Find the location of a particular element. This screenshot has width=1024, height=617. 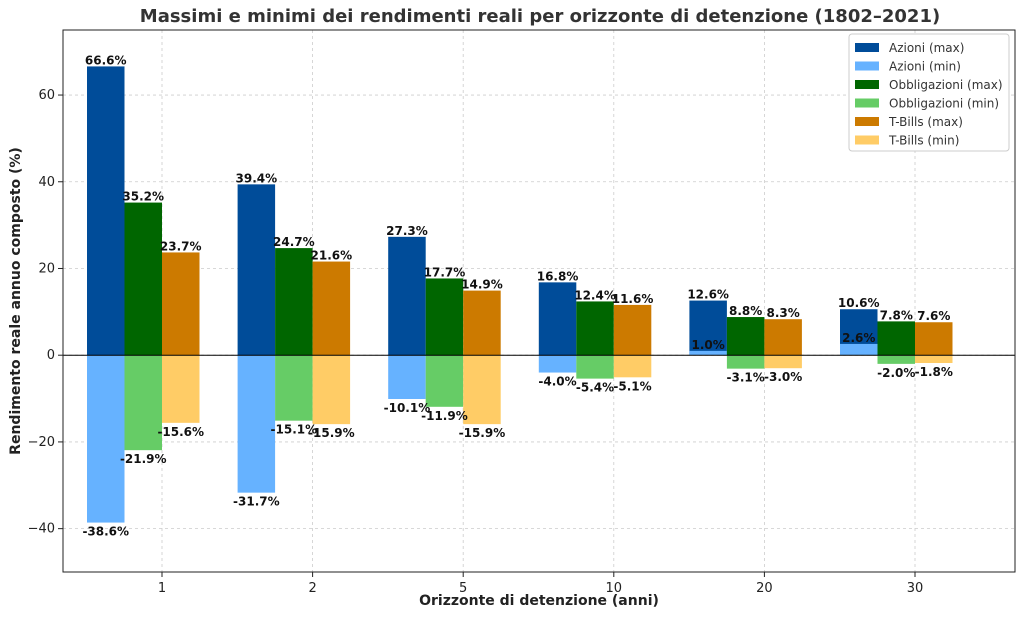

data-label: -21.9% is located at coordinates (143, 459).